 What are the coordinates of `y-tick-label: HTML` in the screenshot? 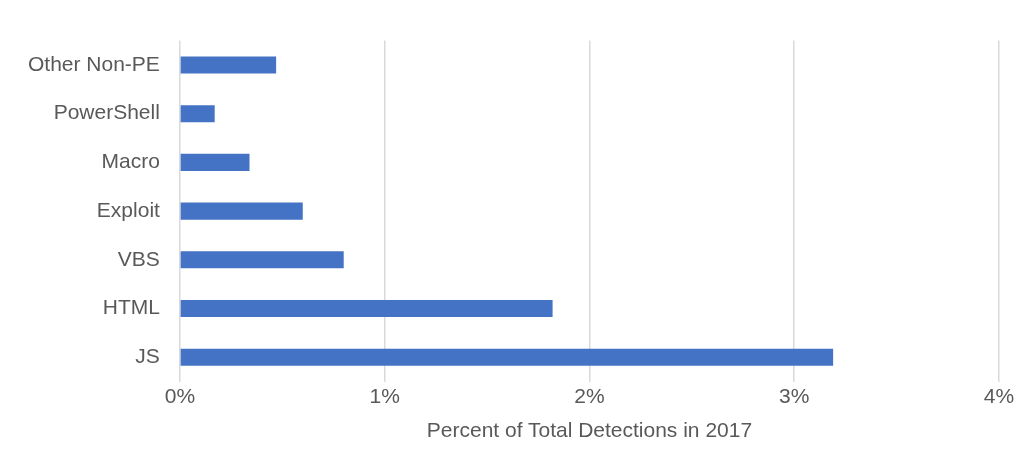 It's located at (131, 307).